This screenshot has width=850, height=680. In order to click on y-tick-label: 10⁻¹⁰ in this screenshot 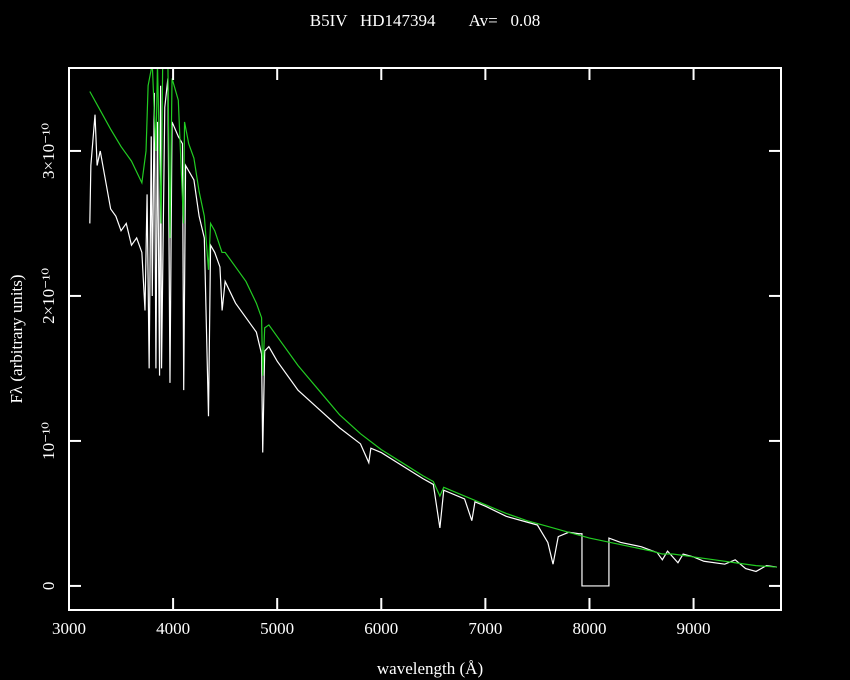, I will do `click(48, 441)`.